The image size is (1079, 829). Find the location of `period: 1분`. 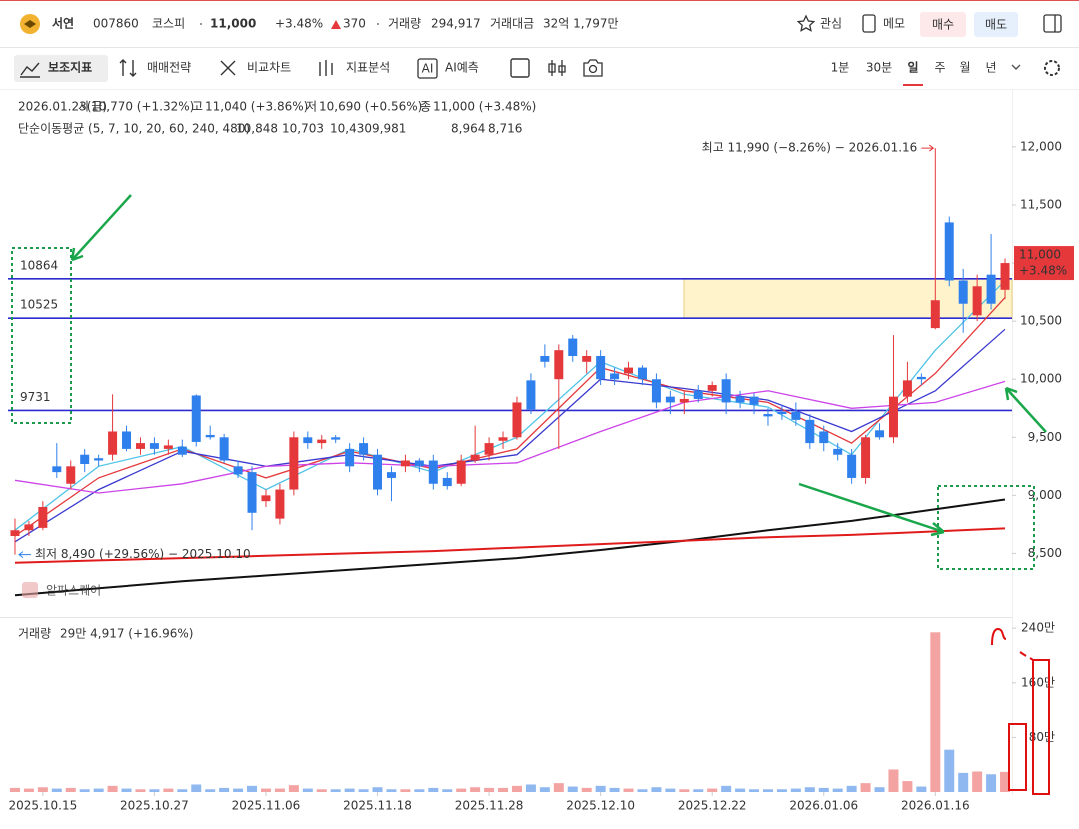

period: 1분 is located at coordinates (840, 68).